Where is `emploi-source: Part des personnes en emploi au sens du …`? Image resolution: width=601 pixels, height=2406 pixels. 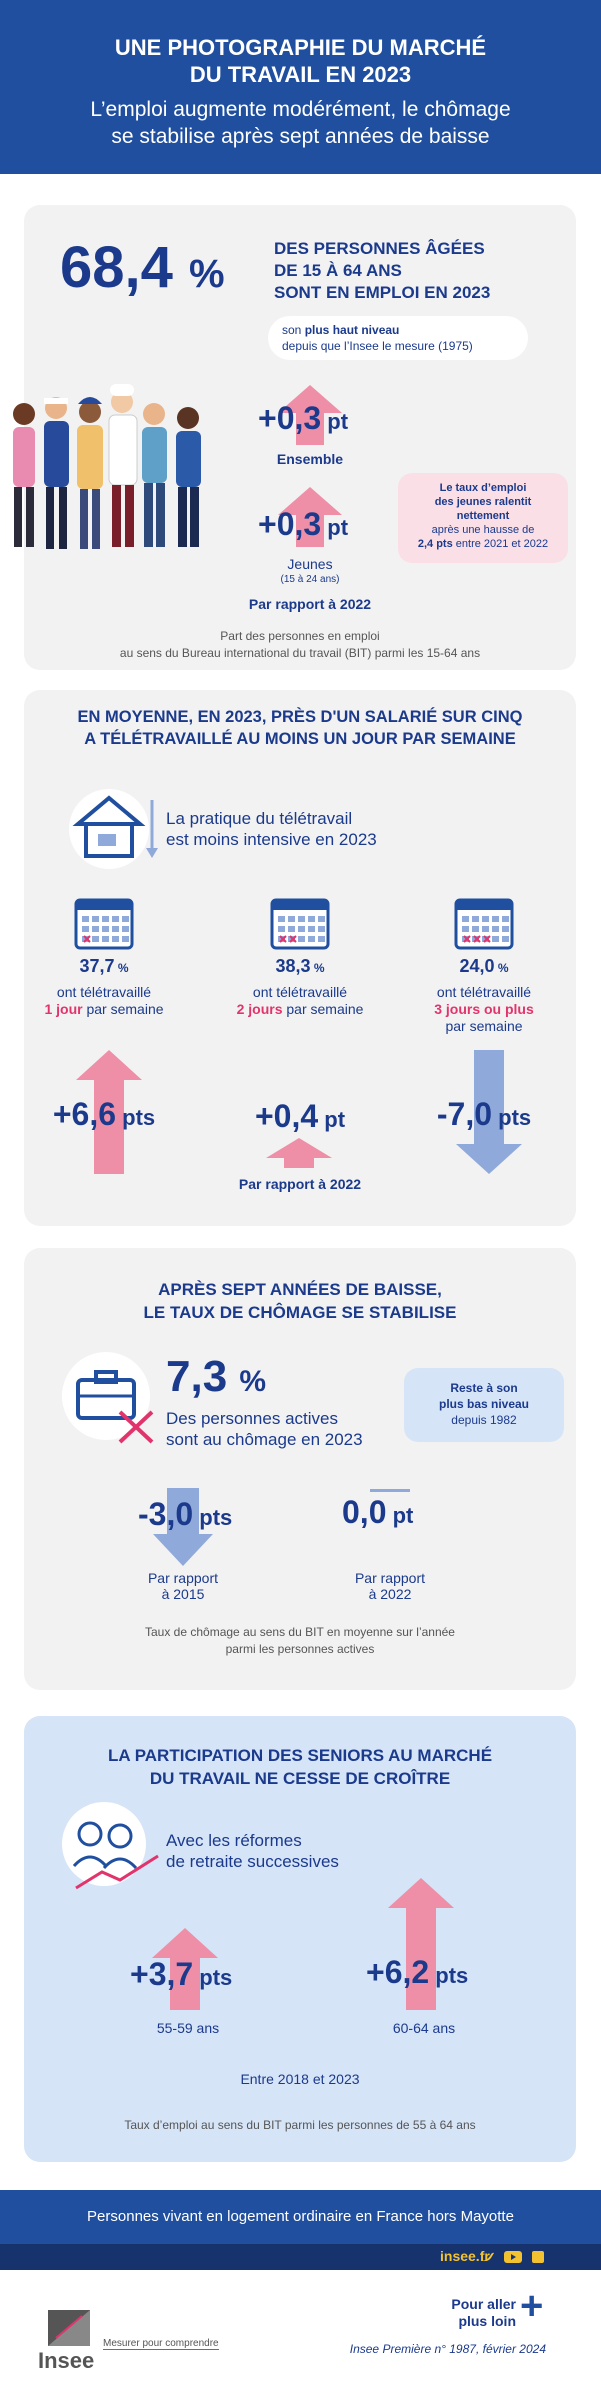 emploi-source: Part des personnes en emploi au sens du … is located at coordinates (300, 645).